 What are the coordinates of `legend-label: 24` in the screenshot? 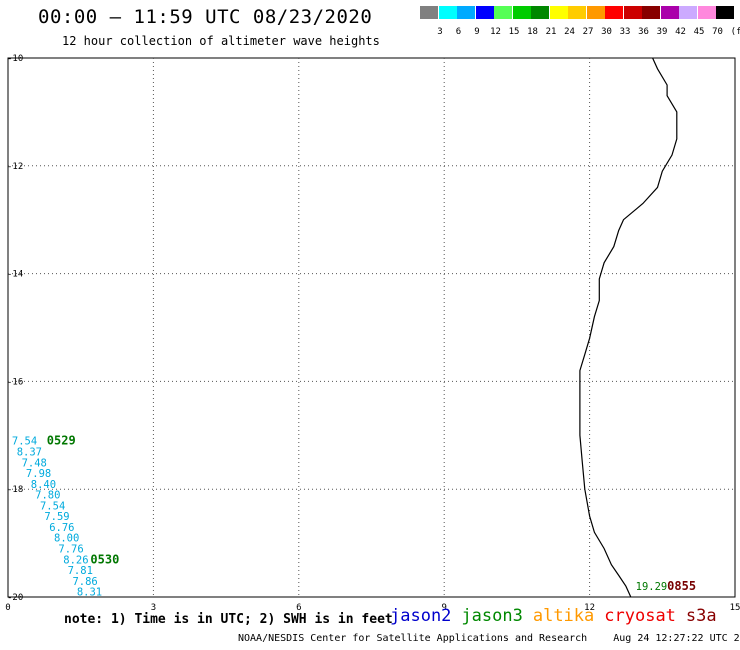 It's located at (569, 32).